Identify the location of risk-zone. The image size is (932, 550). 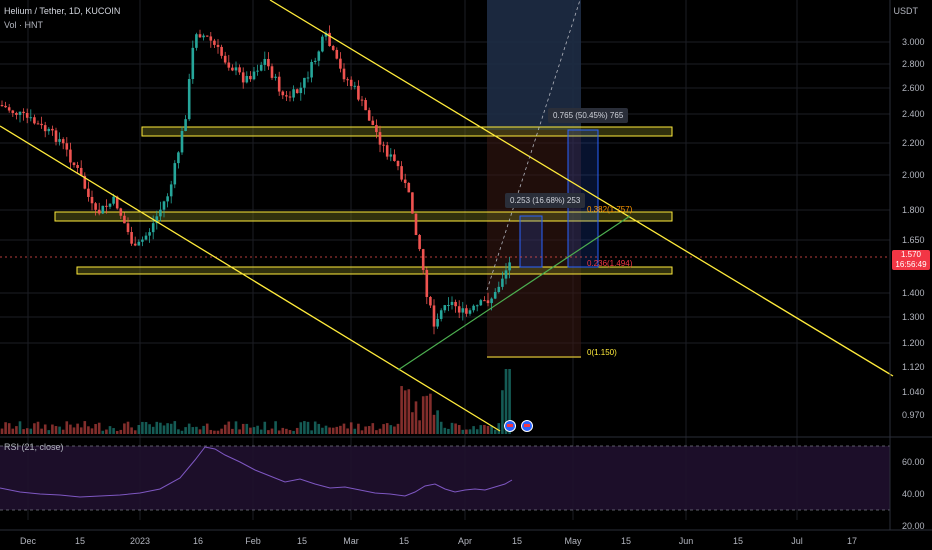
(534, 244).